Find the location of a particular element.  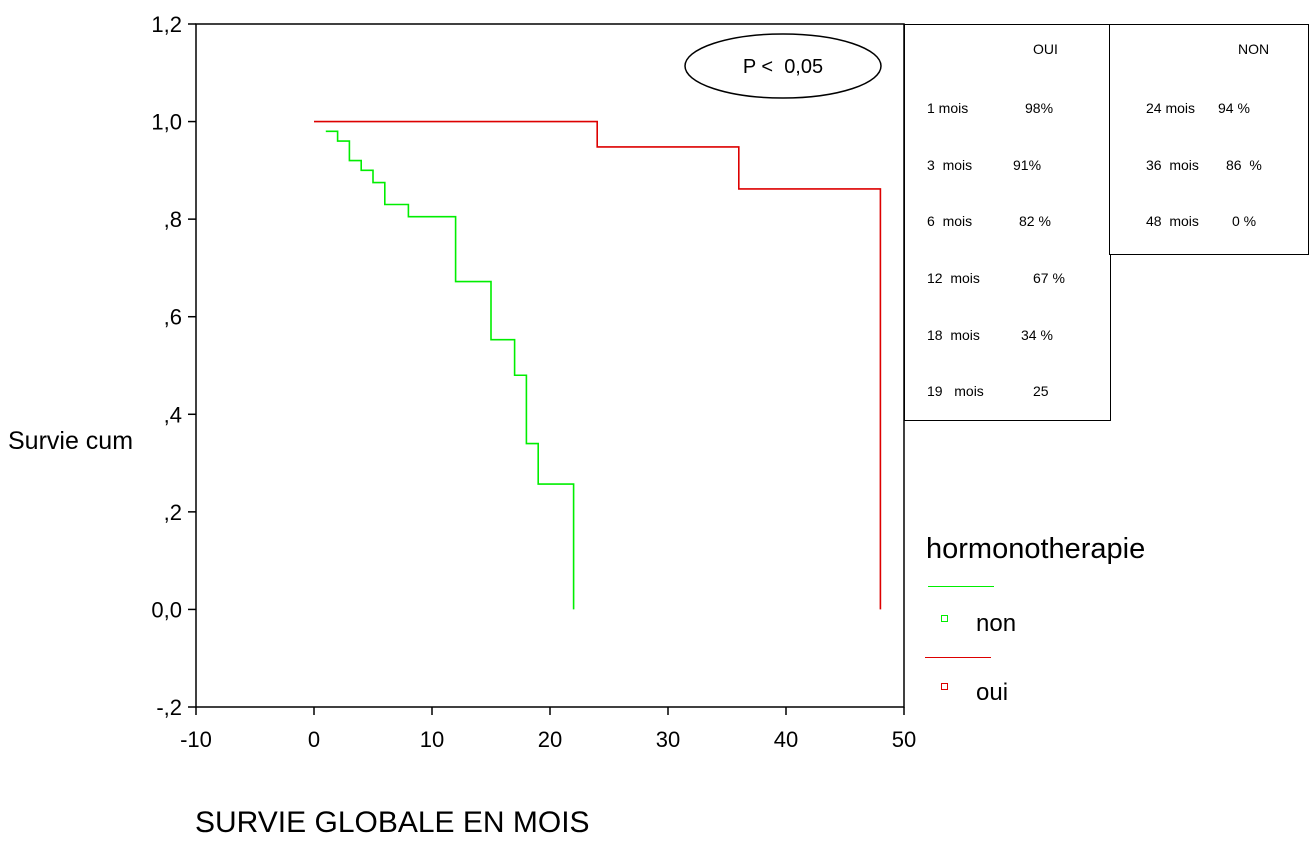

table-cell-period: 24 mois is located at coordinates (1171, 108).